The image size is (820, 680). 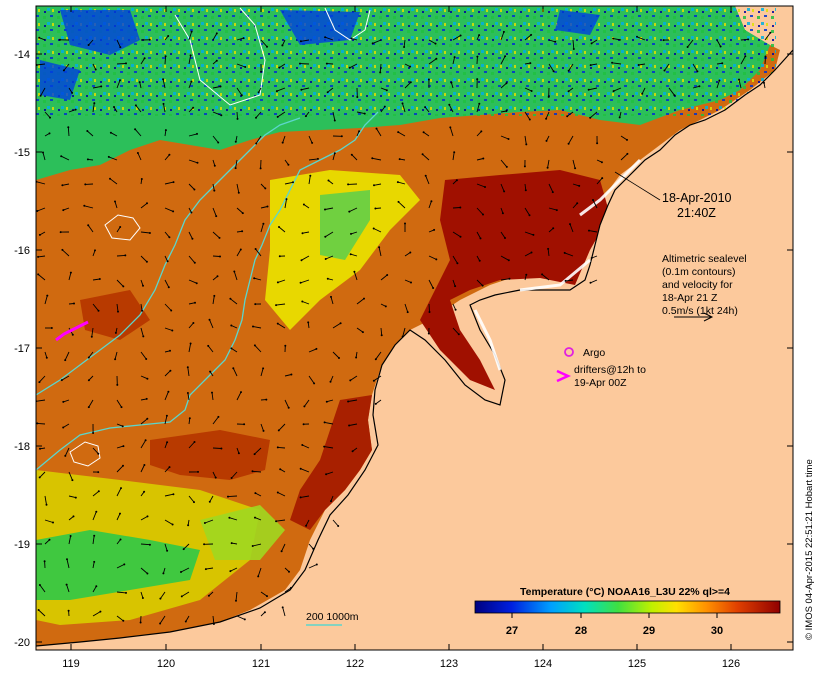 What do you see at coordinates (697, 198) in the screenshot?
I see `date-line-1: 18-Apr-2010` at bounding box center [697, 198].